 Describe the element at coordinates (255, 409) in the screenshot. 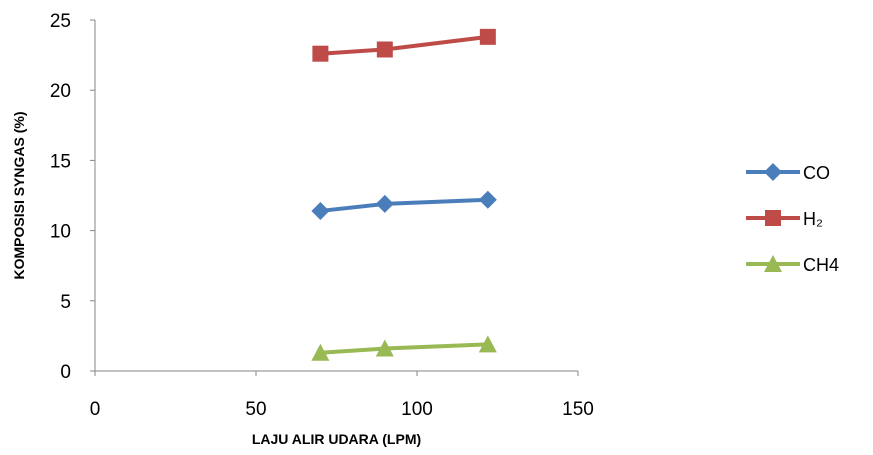

I see `x-tick-label: 50` at that location.